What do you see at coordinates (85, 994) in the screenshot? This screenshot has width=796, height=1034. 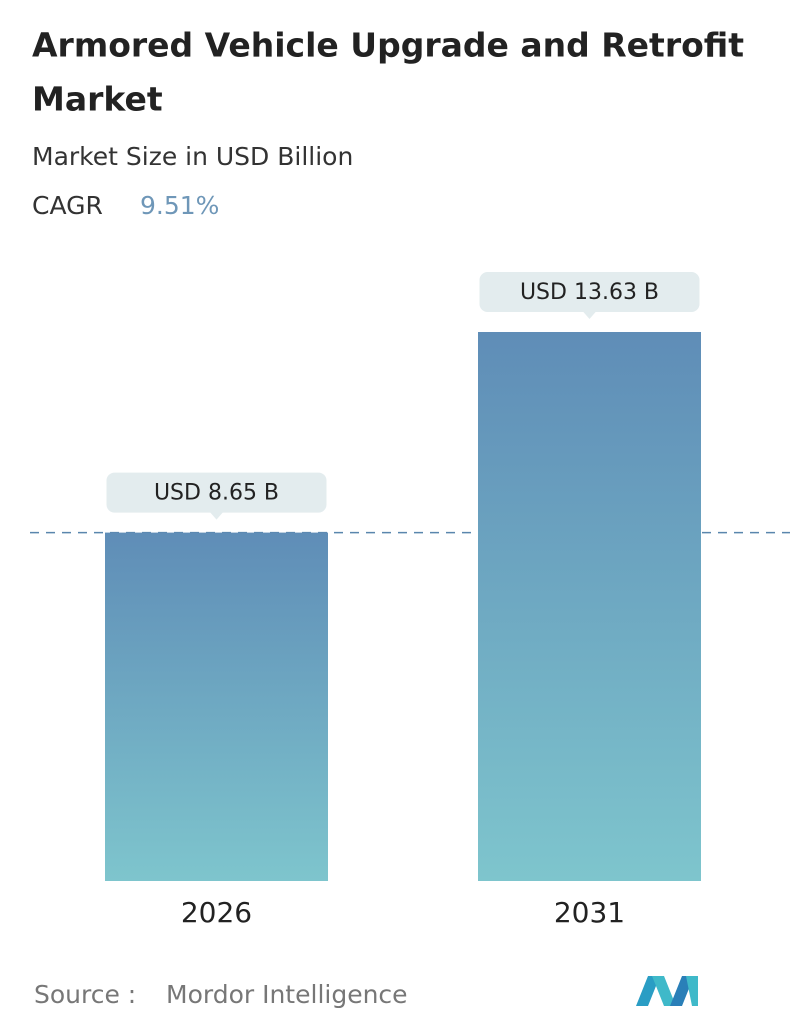 I see `source-label: Source :` at bounding box center [85, 994].